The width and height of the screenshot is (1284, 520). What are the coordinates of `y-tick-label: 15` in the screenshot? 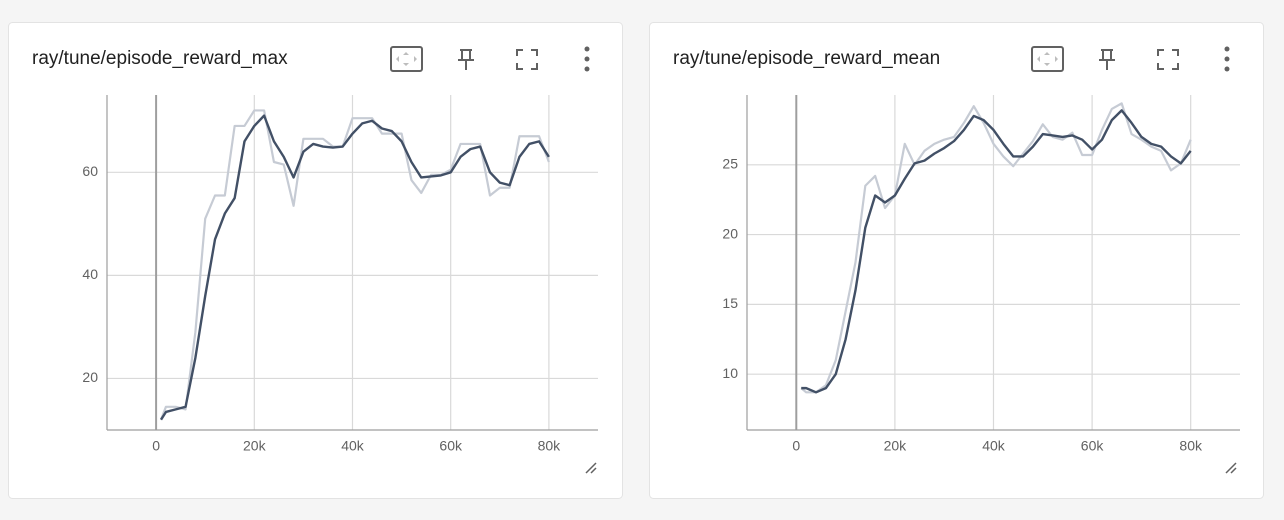 It's located at (730, 303).